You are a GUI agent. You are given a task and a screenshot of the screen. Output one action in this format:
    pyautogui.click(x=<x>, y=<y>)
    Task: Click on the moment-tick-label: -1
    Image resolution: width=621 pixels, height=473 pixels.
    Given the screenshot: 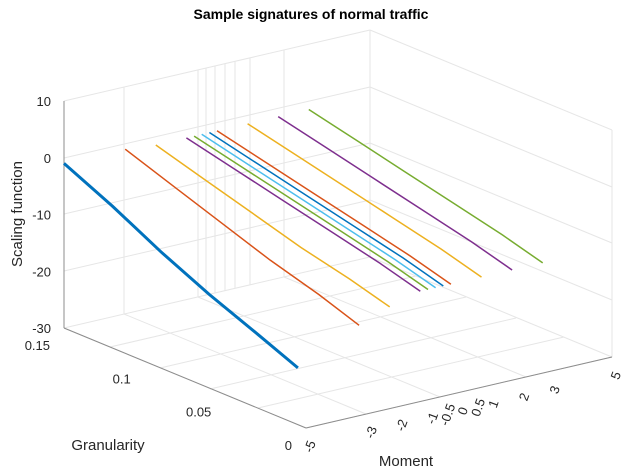 What is the action you would take?
    pyautogui.click(x=432, y=418)
    